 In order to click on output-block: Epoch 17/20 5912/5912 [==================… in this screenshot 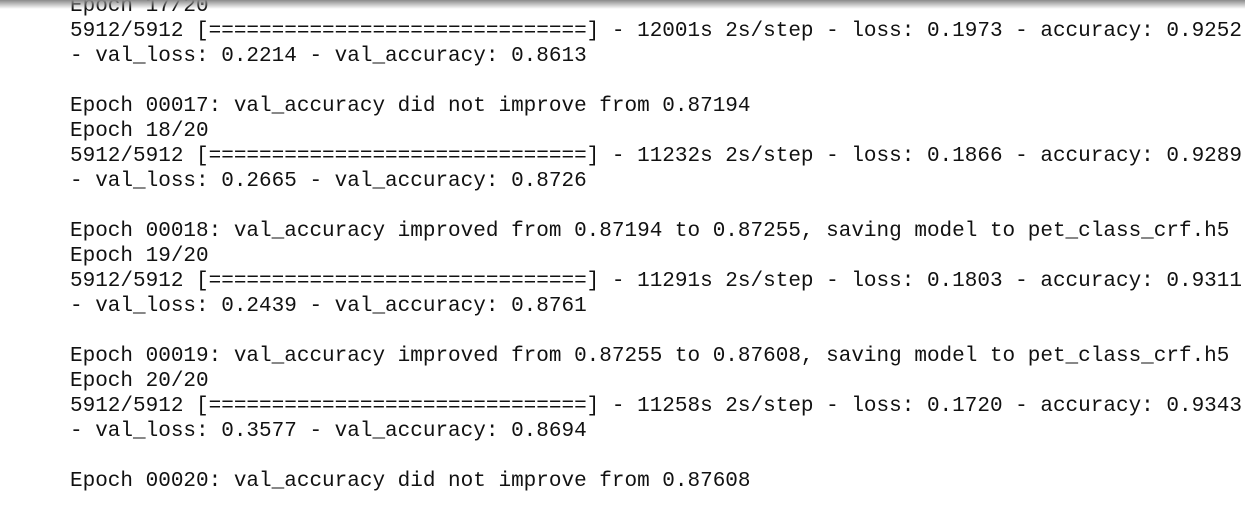, I will do `click(657, 34)`.